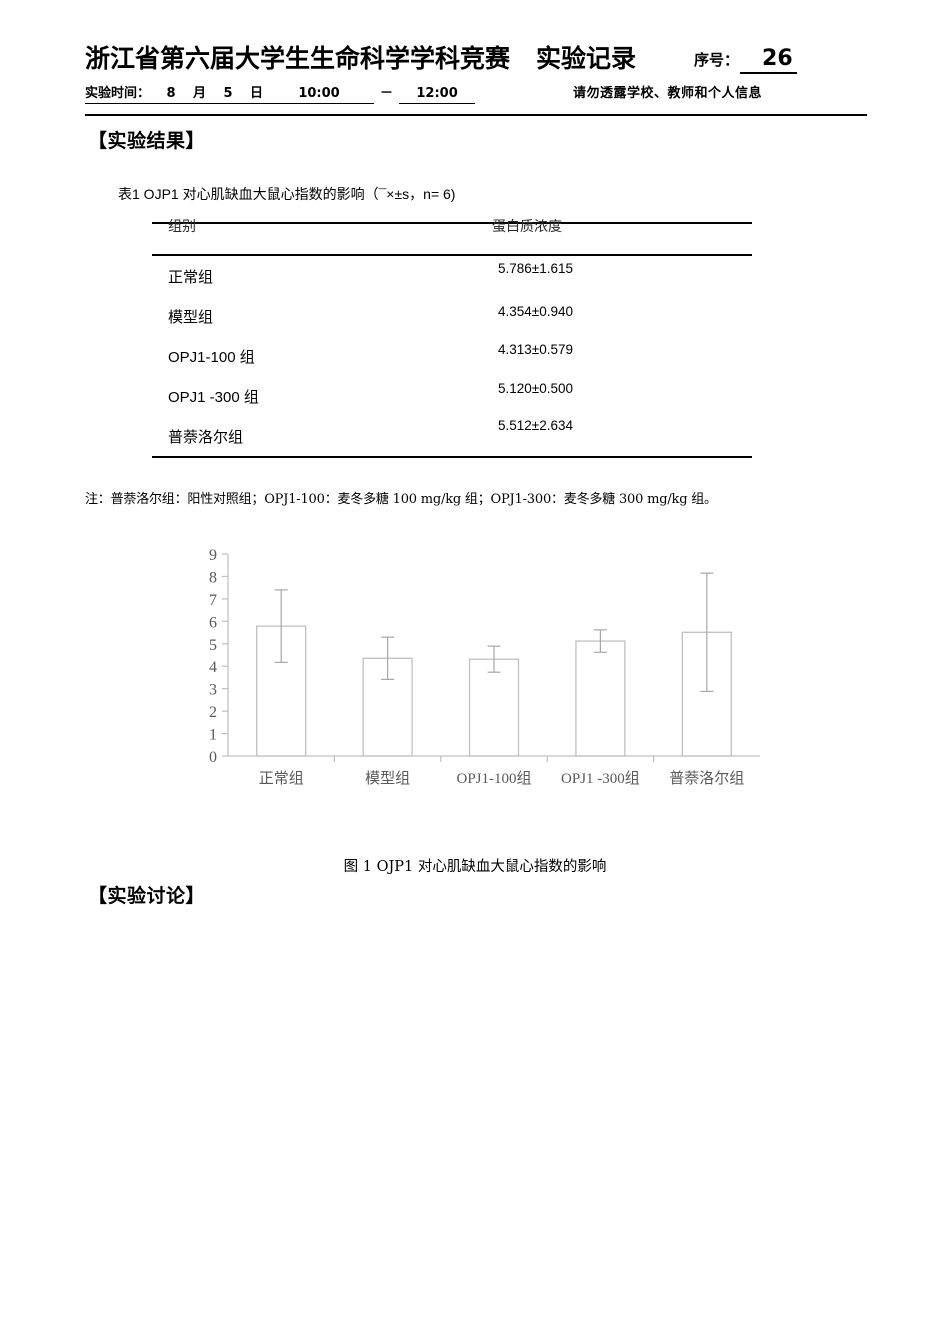 Image resolution: width=950 pixels, height=1344 pixels. What do you see at coordinates (493, 778) in the screenshot?
I see `x-axis-category-label: OPJ1-100组` at bounding box center [493, 778].